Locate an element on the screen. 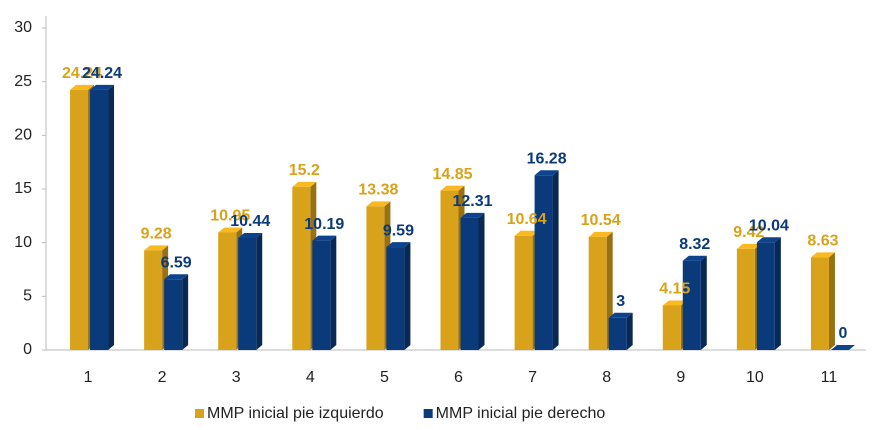 The height and width of the screenshot is (430, 874). value-label: 9.42 is located at coordinates (748, 232).